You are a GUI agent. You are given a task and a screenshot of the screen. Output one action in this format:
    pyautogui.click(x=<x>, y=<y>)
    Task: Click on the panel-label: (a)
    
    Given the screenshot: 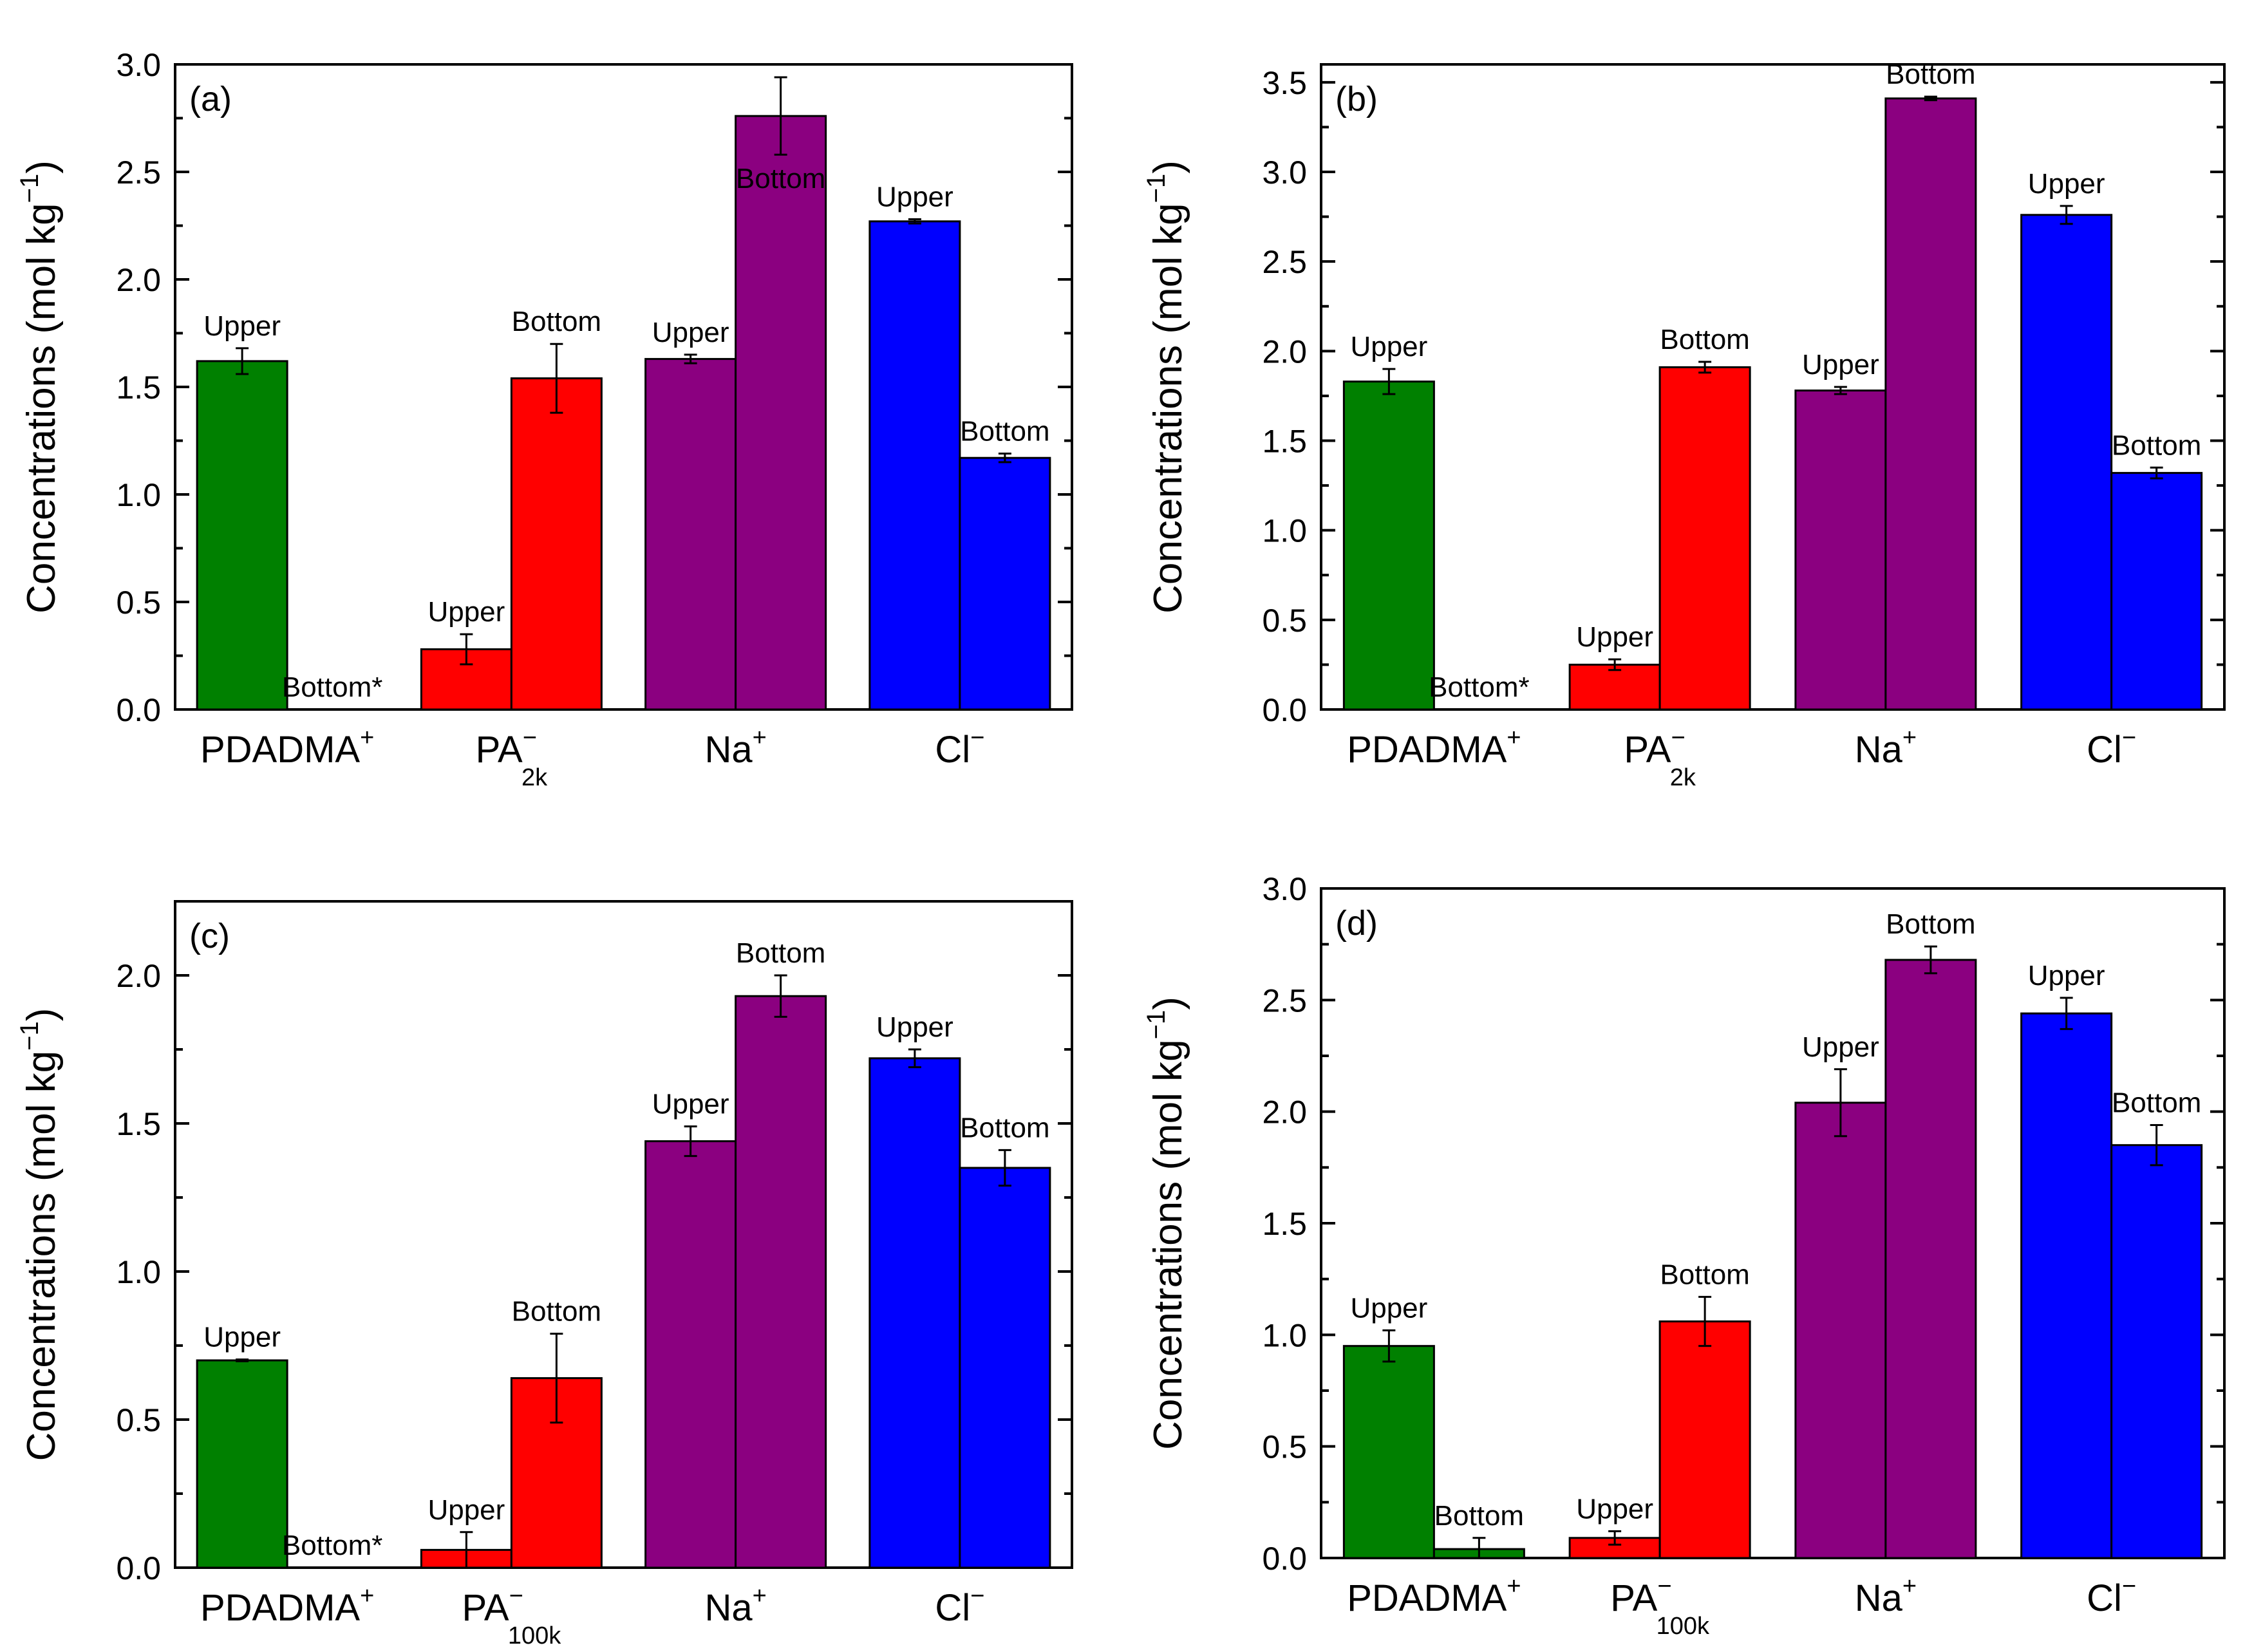 What is the action you would take?
    pyautogui.click(x=210, y=99)
    